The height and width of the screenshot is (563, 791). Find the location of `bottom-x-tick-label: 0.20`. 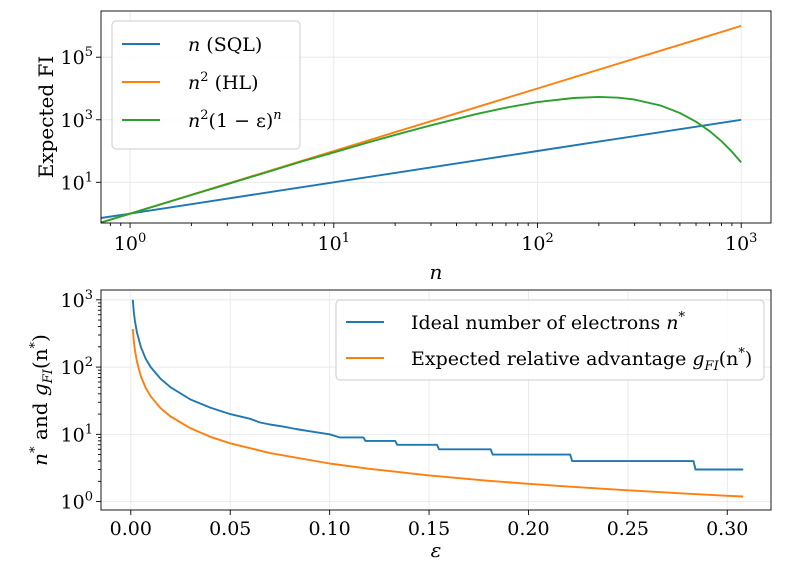

bottom-x-tick-label: 0.20 is located at coordinates (528, 529).